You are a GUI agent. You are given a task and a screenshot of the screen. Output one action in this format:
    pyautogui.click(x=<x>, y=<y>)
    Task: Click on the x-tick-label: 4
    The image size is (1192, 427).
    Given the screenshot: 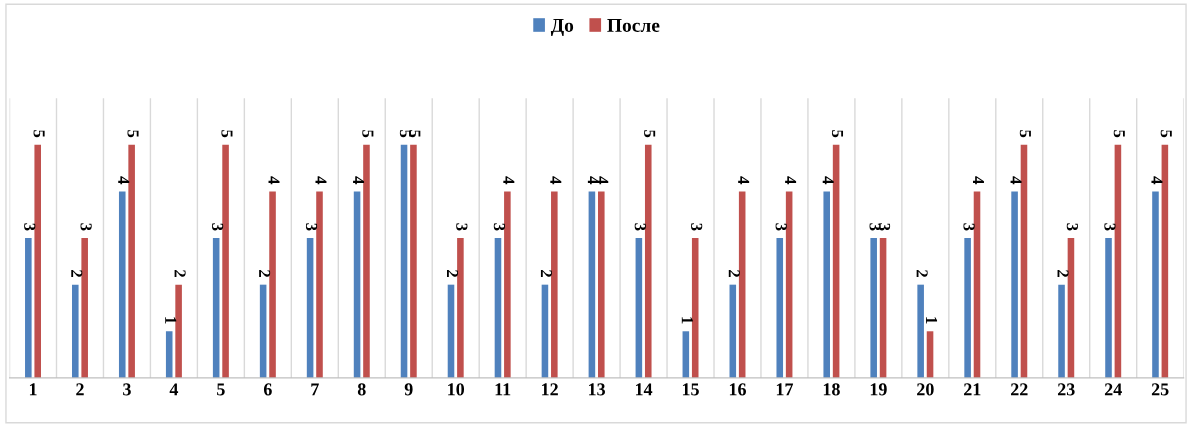 What is the action you would take?
    pyautogui.click(x=174, y=389)
    